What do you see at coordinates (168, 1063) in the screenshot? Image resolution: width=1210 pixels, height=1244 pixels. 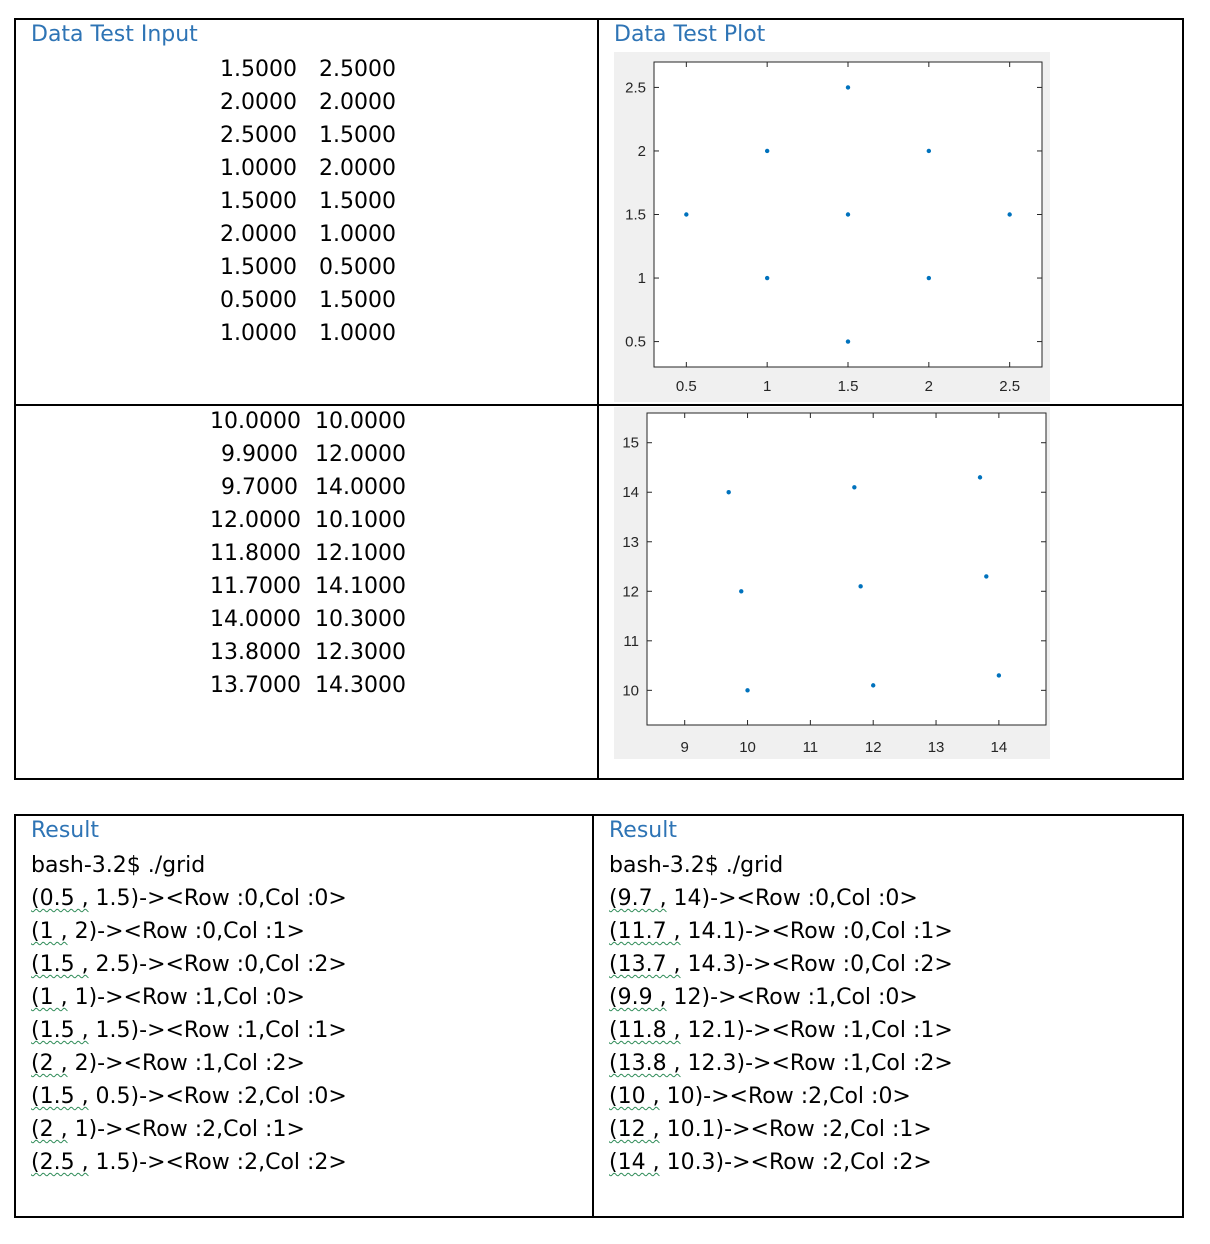 I see `result-left-output-line: (2 , 2)-><Row :1,Col :2>` at bounding box center [168, 1063].